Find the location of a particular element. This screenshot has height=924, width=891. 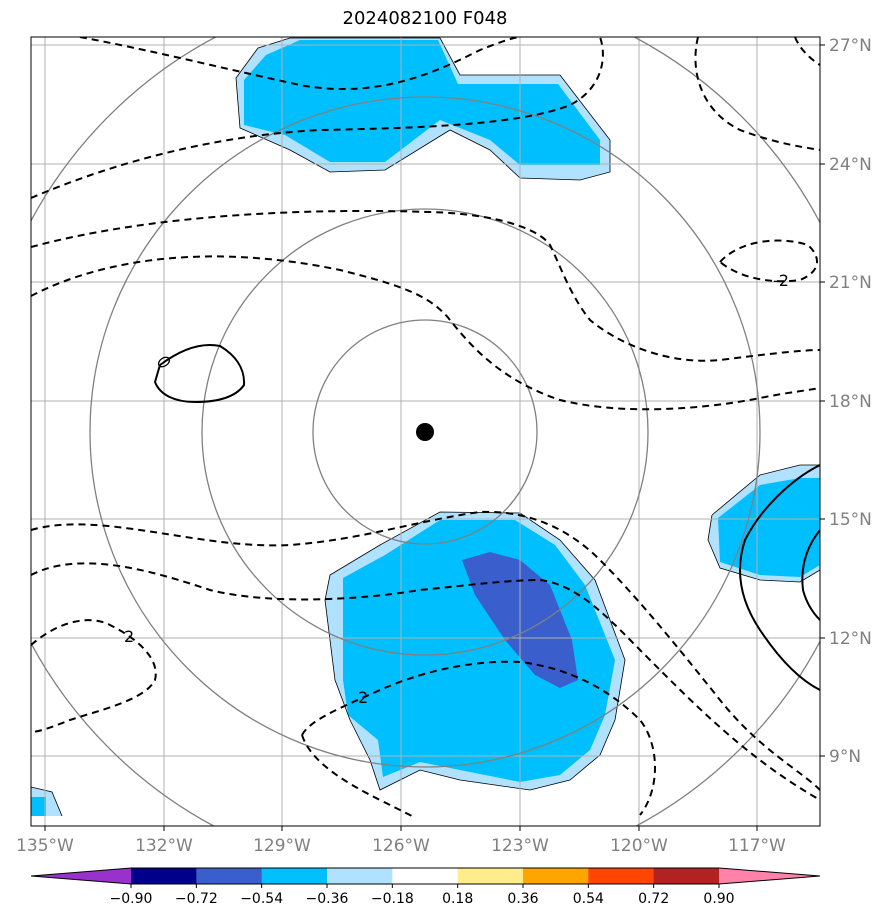

lat-tick-label: 9°N is located at coordinates (845, 757).